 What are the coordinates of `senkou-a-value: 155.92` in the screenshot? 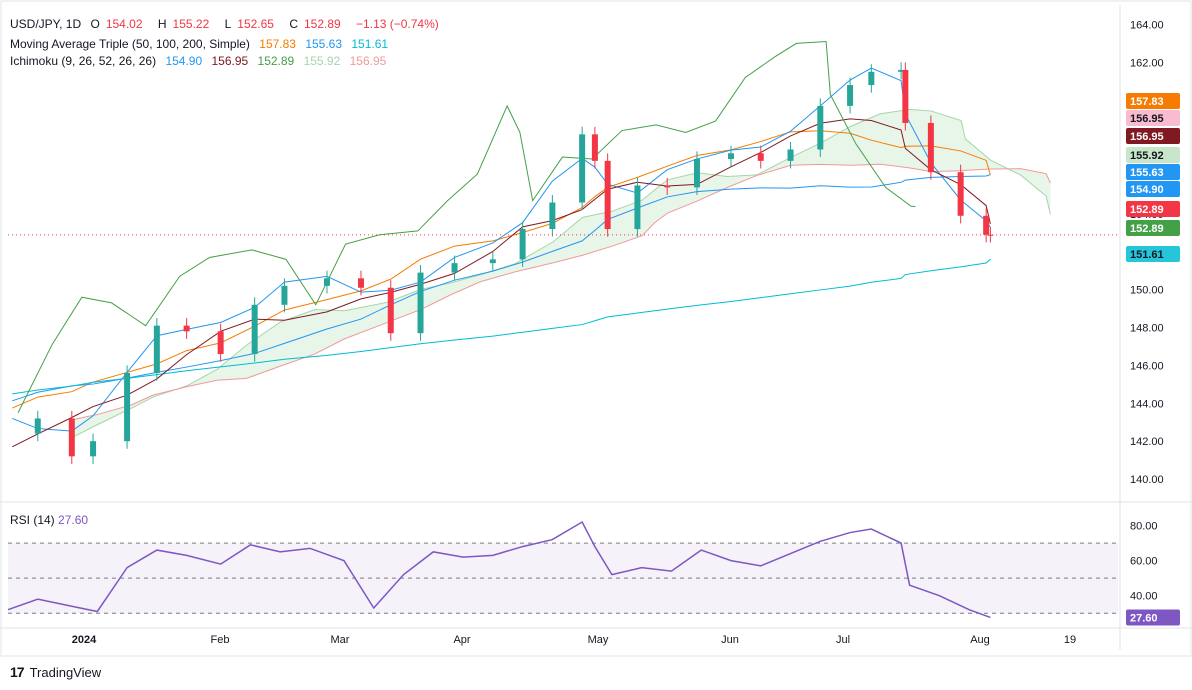 It's located at (322, 61).